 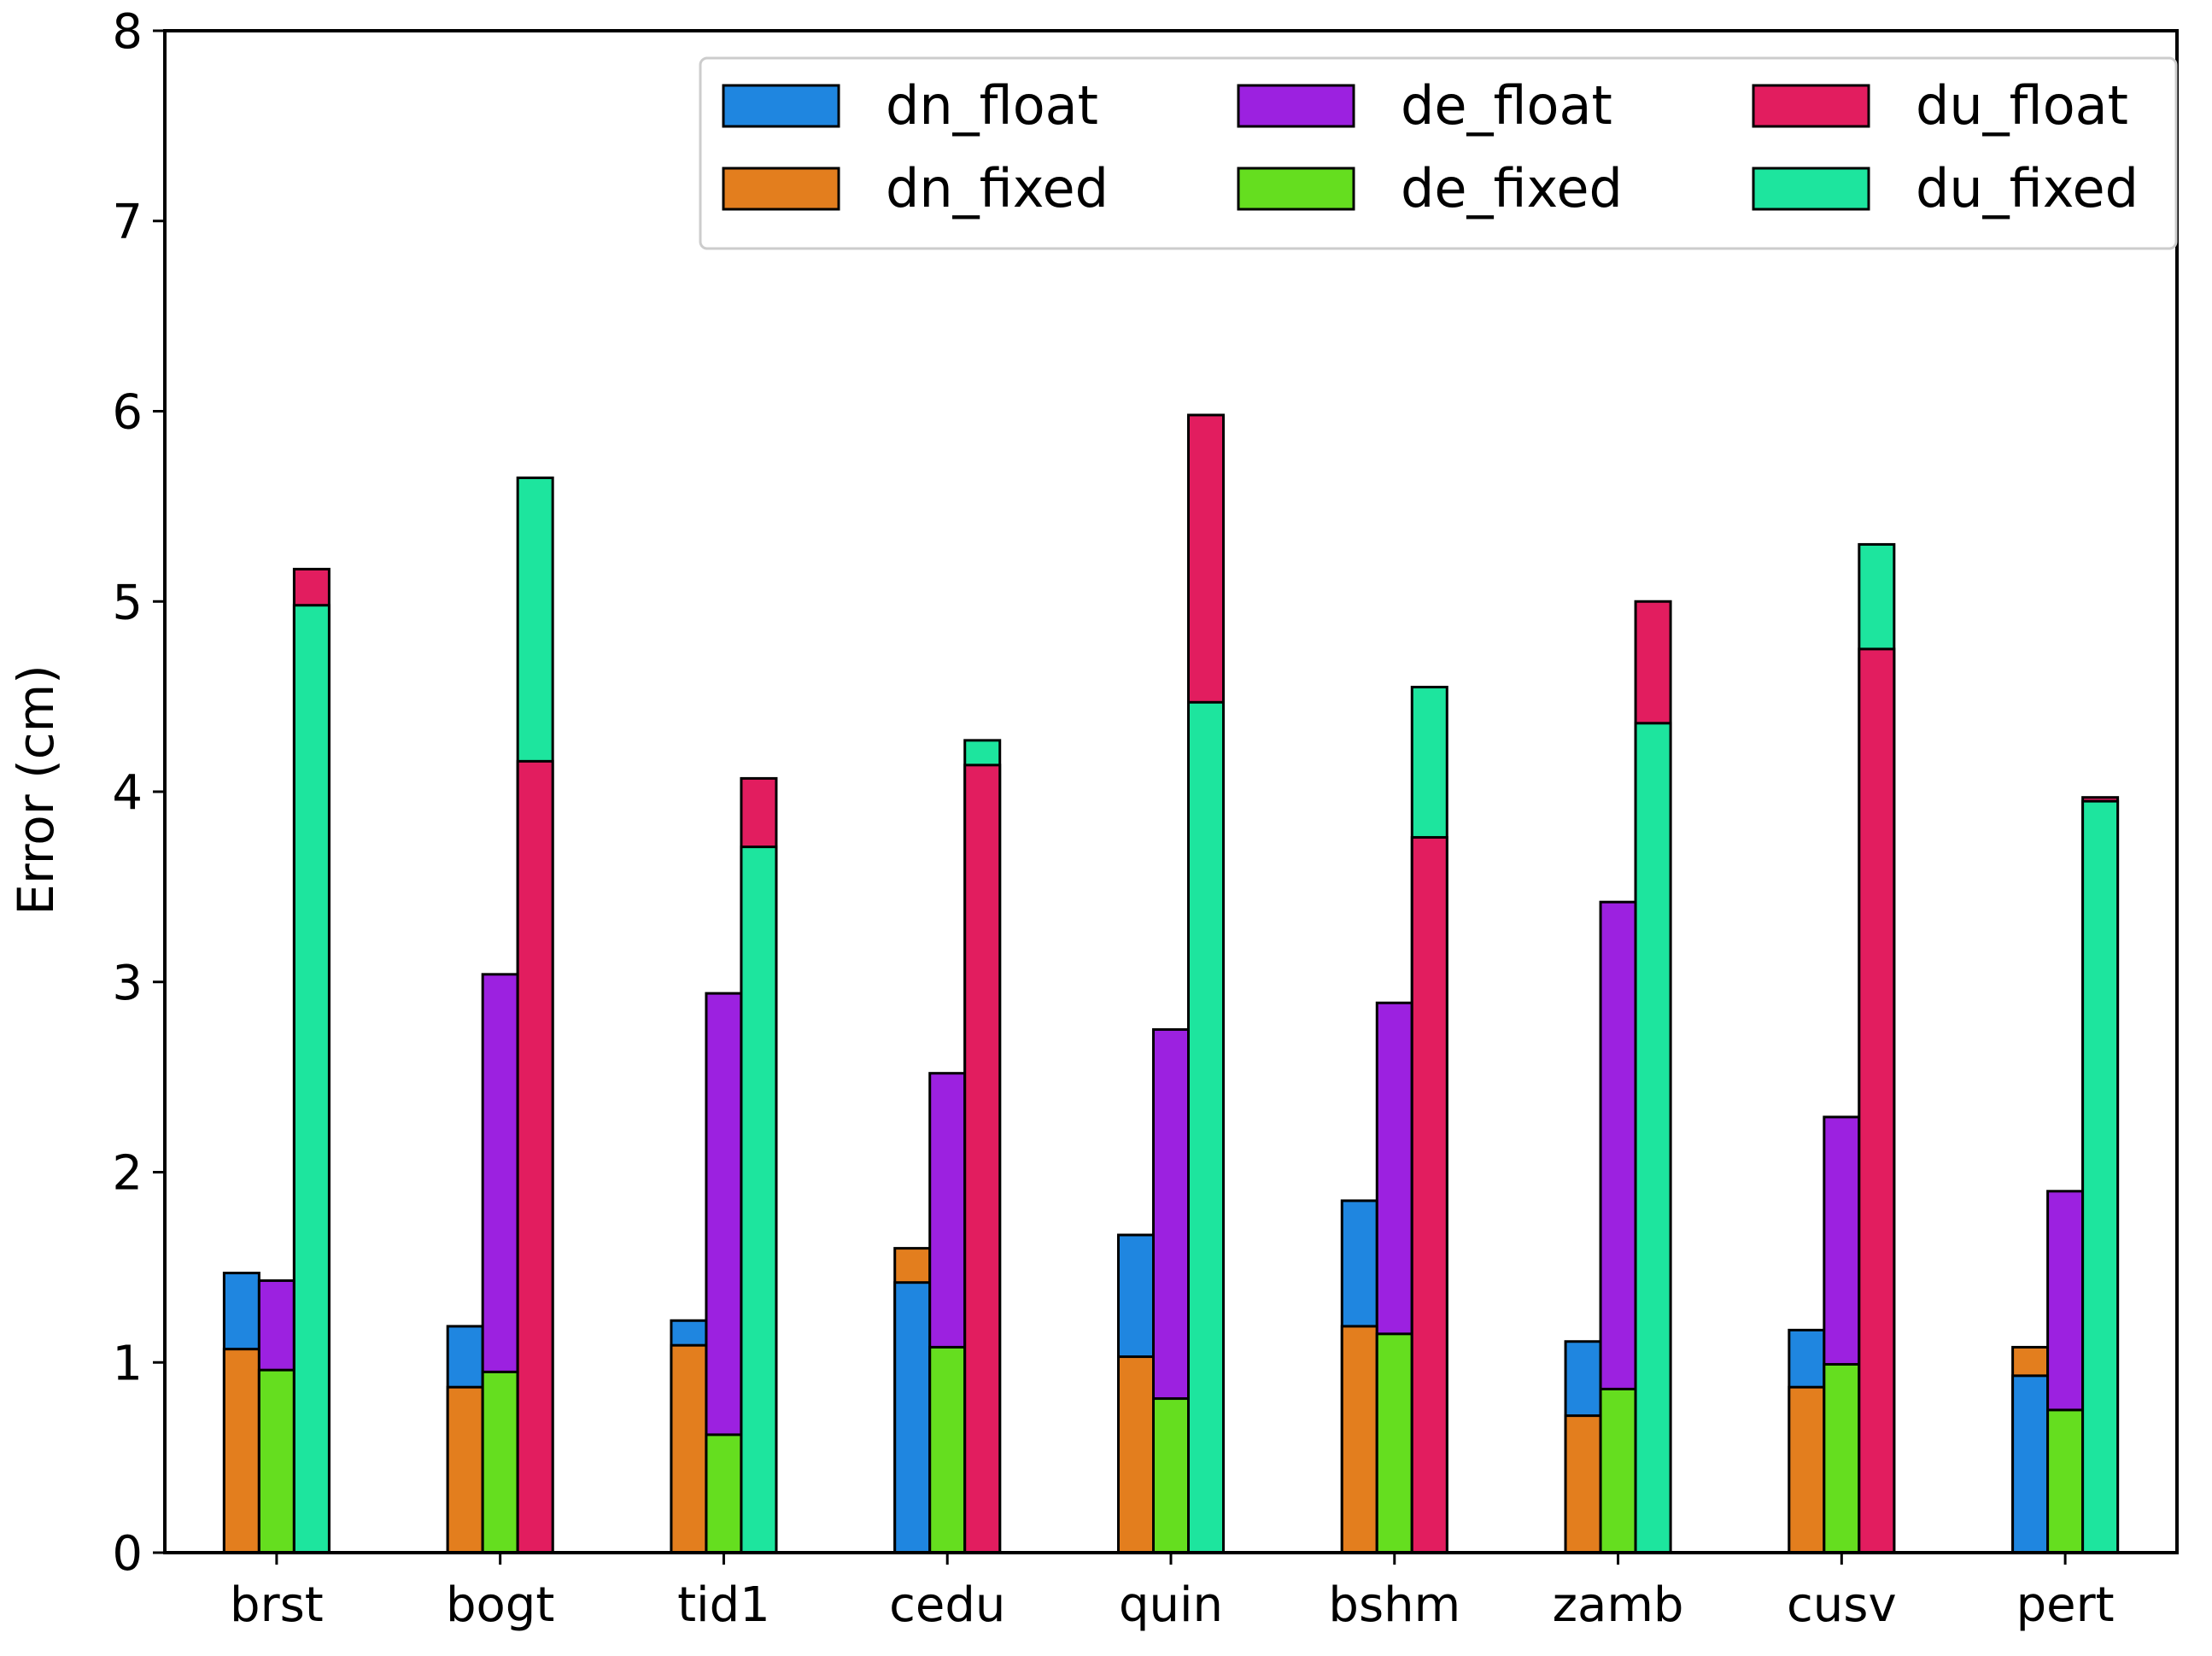 What do you see at coordinates (2031, 1464) in the screenshot?
I see `bar-dn_float-pert` at bounding box center [2031, 1464].